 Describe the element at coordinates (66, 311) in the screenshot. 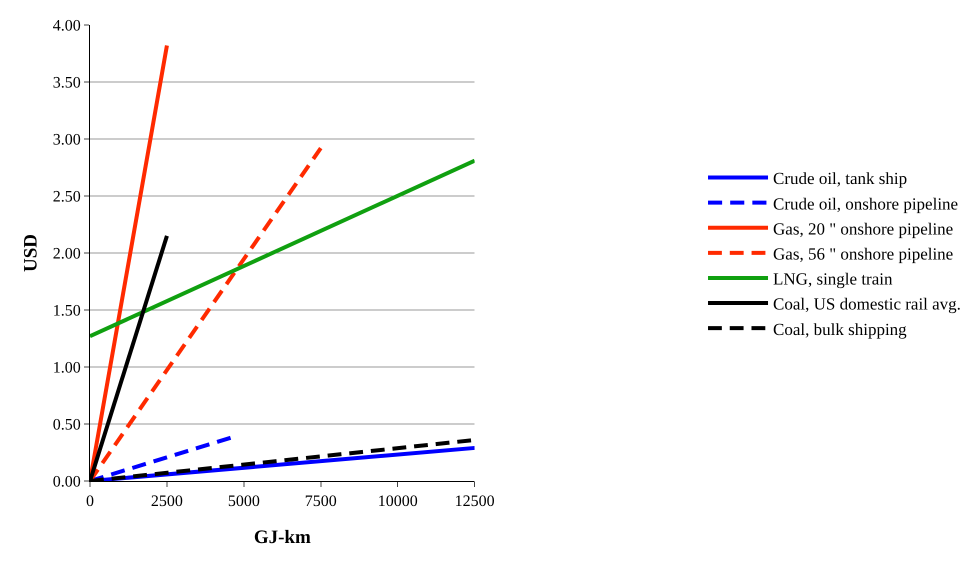

I see `y-tick-label: 1.50` at that location.